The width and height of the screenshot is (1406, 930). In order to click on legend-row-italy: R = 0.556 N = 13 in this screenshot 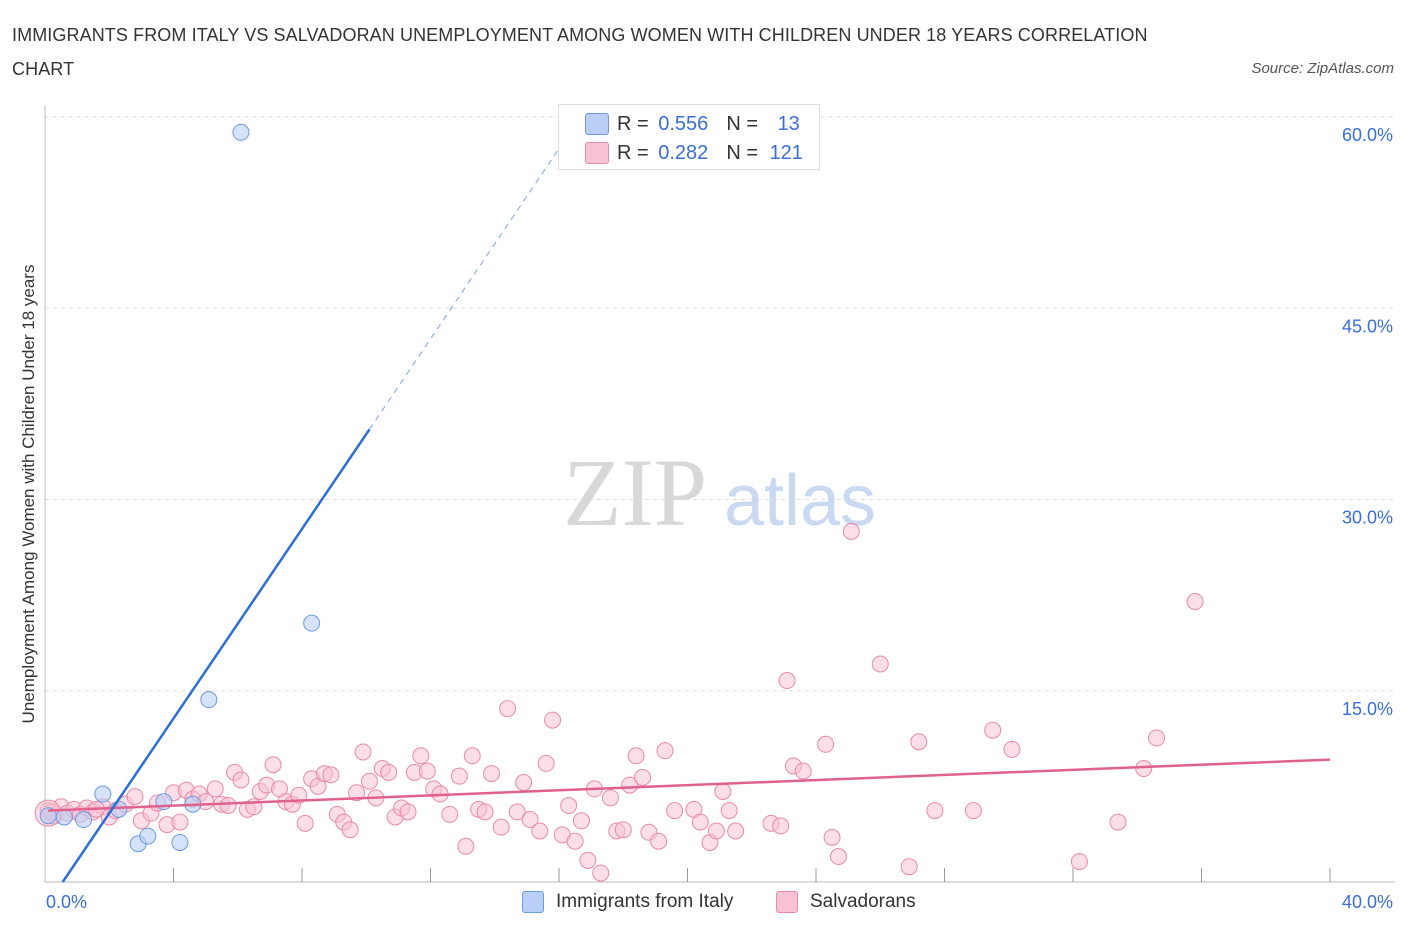, I will do `click(708, 124)`.